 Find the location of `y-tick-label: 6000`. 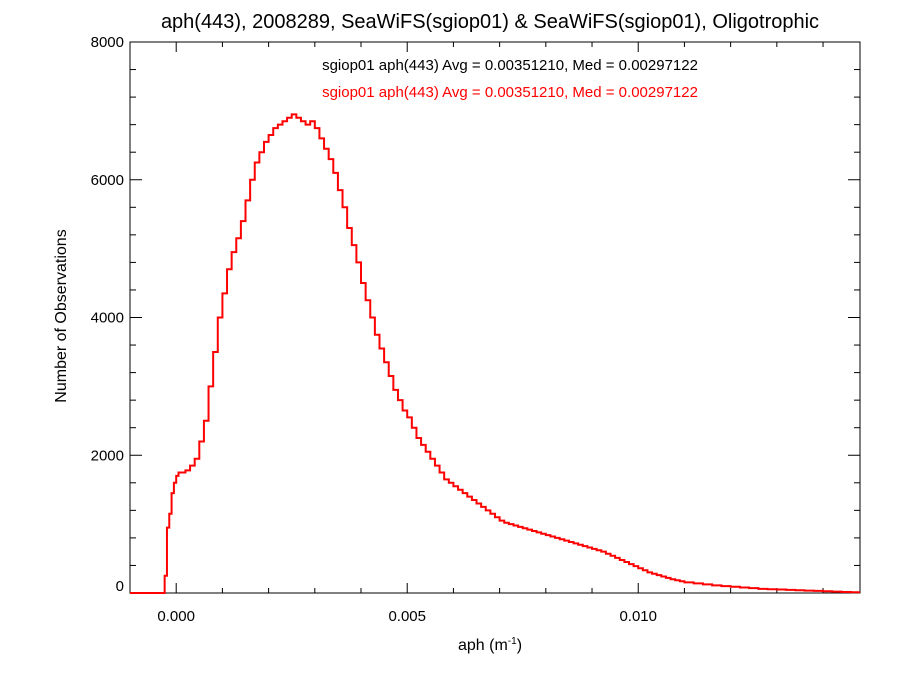

y-tick-label: 6000 is located at coordinates (107, 180).